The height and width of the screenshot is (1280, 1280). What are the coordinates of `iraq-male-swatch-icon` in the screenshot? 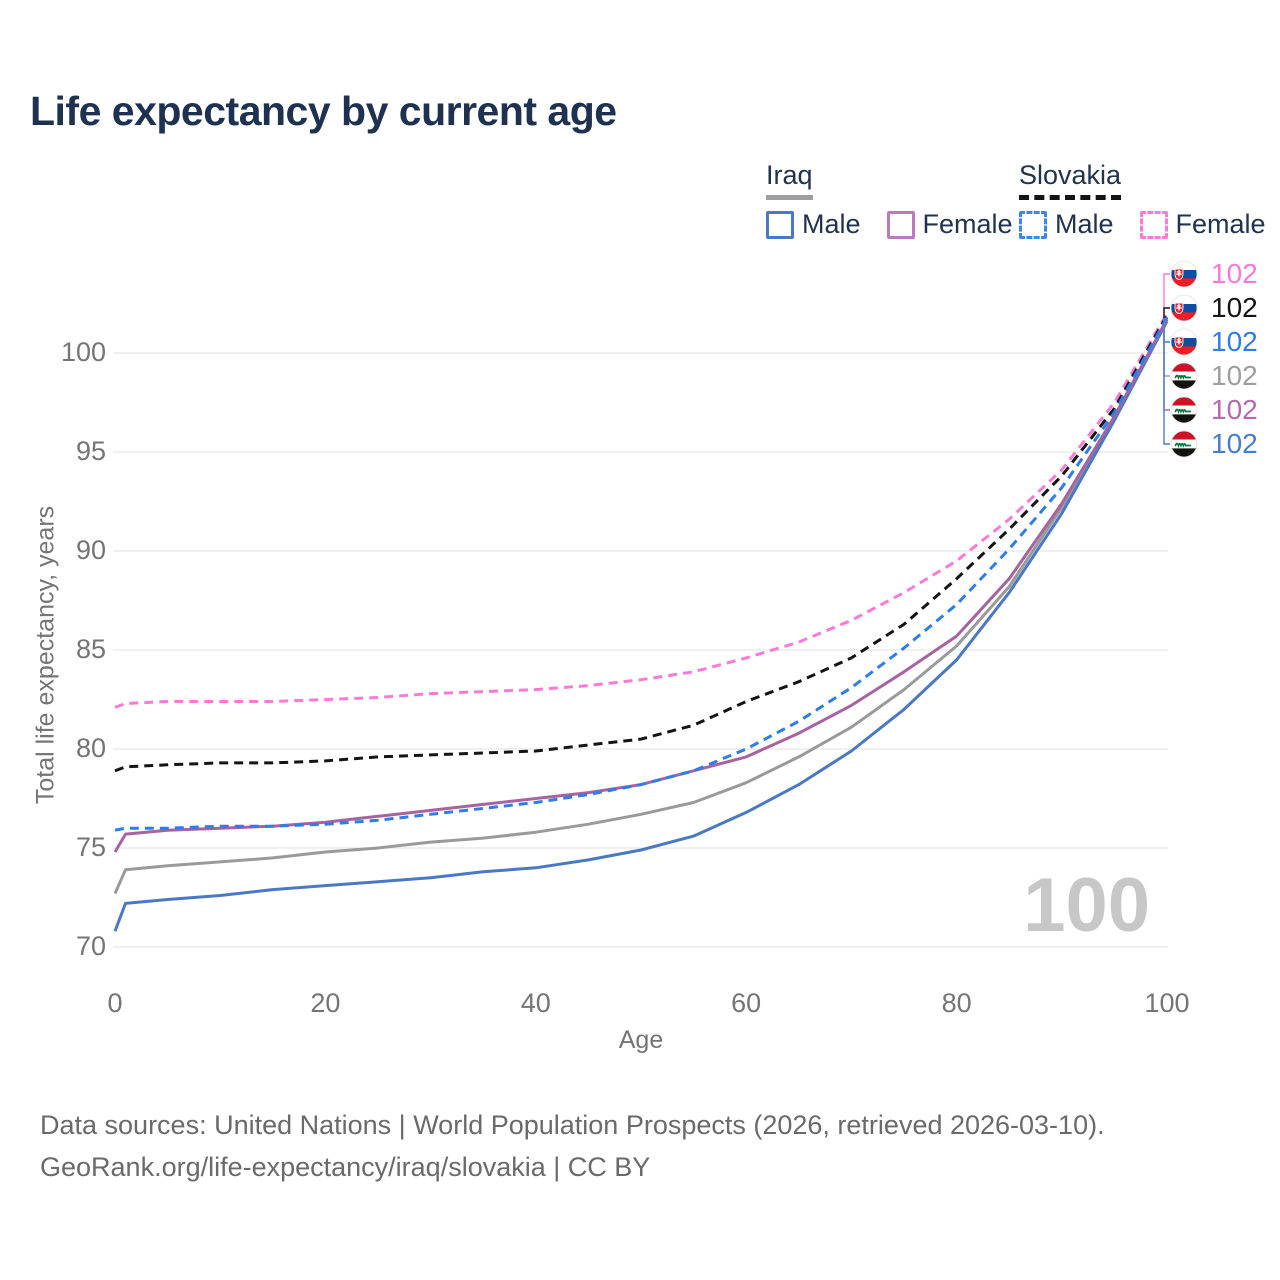 It's located at (780, 224).